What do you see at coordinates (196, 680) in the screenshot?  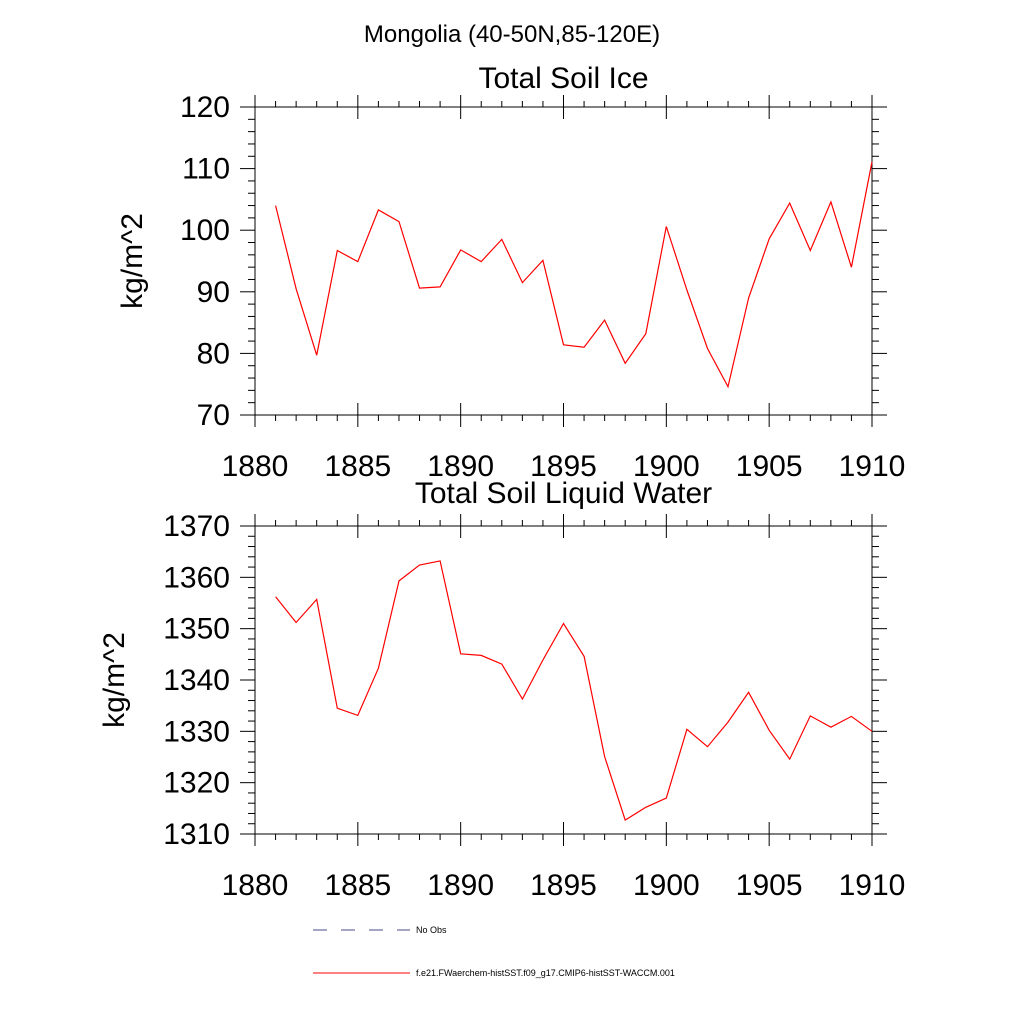 I see `y-tick-label: 1340` at bounding box center [196, 680].